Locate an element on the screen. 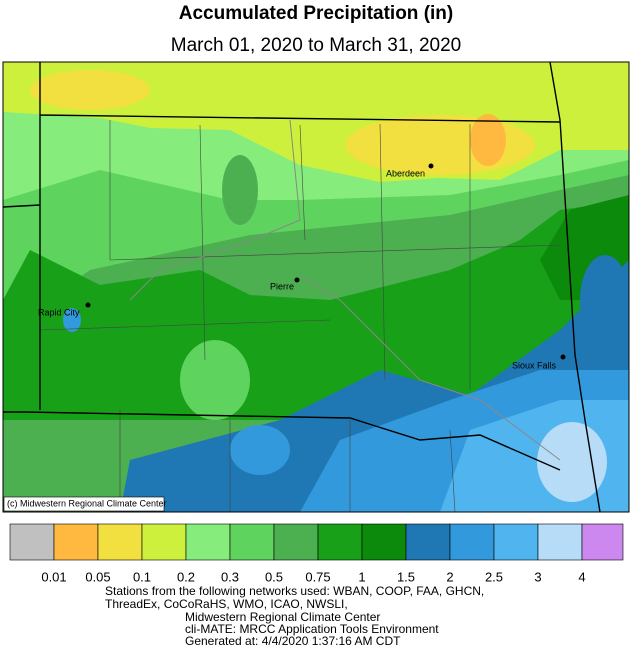 The image size is (632, 650). city-label: Sioux Falls is located at coordinates (534, 365).